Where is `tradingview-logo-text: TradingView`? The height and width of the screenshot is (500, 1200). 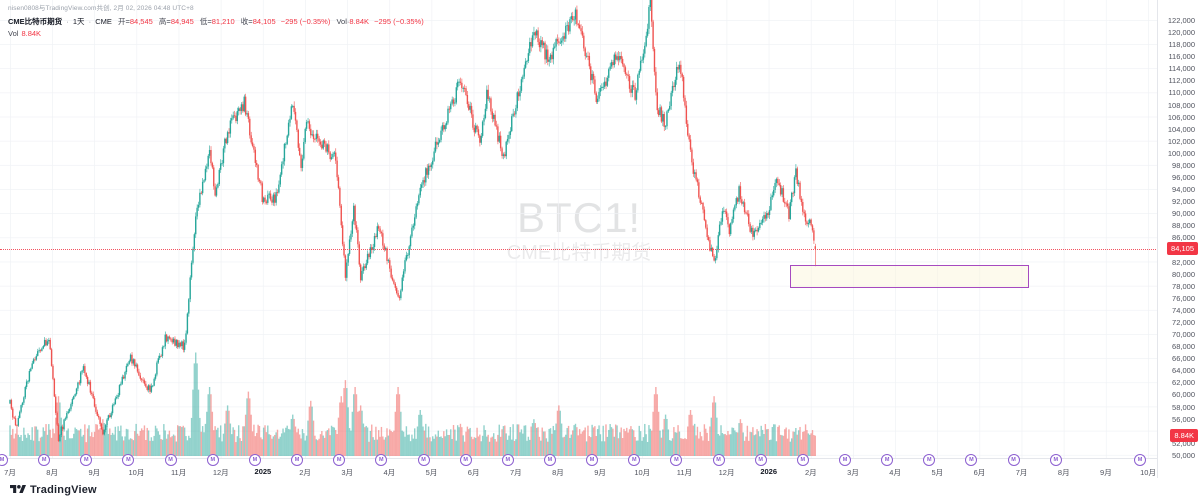 tradingview-logo-text: TradingView is located at coordinates (63, 489).